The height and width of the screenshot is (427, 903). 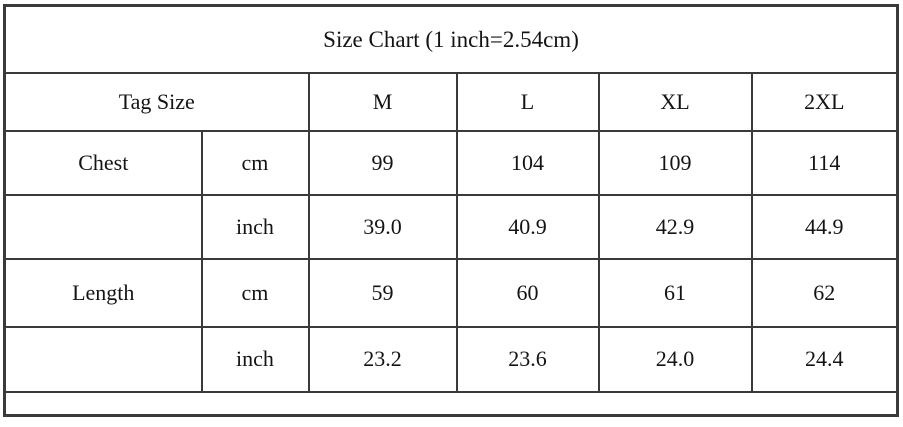 I want to click on value-cell: 109, so click(x=675, y=162).